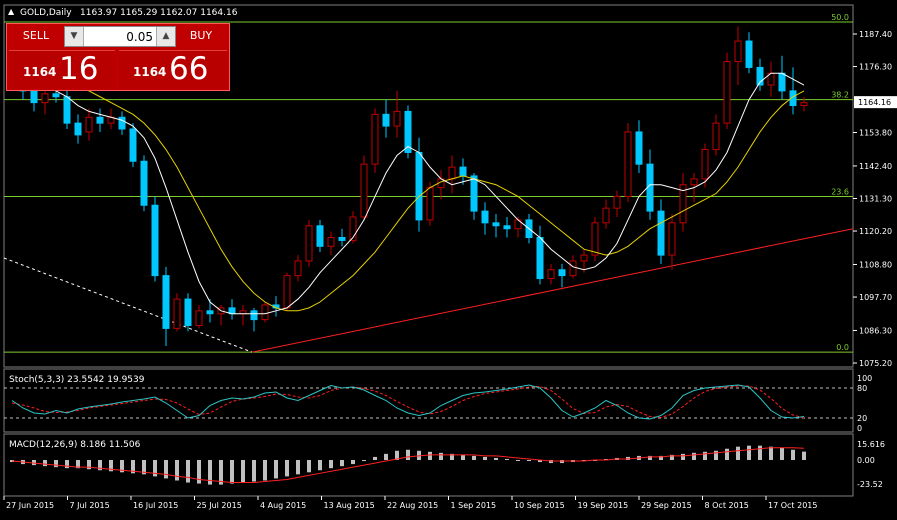 Image resolution: width=897 pixels, height=520 pixels. Describe the element at coordinates (165, 36) in the screenshot. I see `lot-increase-icon: ▲` at that location.